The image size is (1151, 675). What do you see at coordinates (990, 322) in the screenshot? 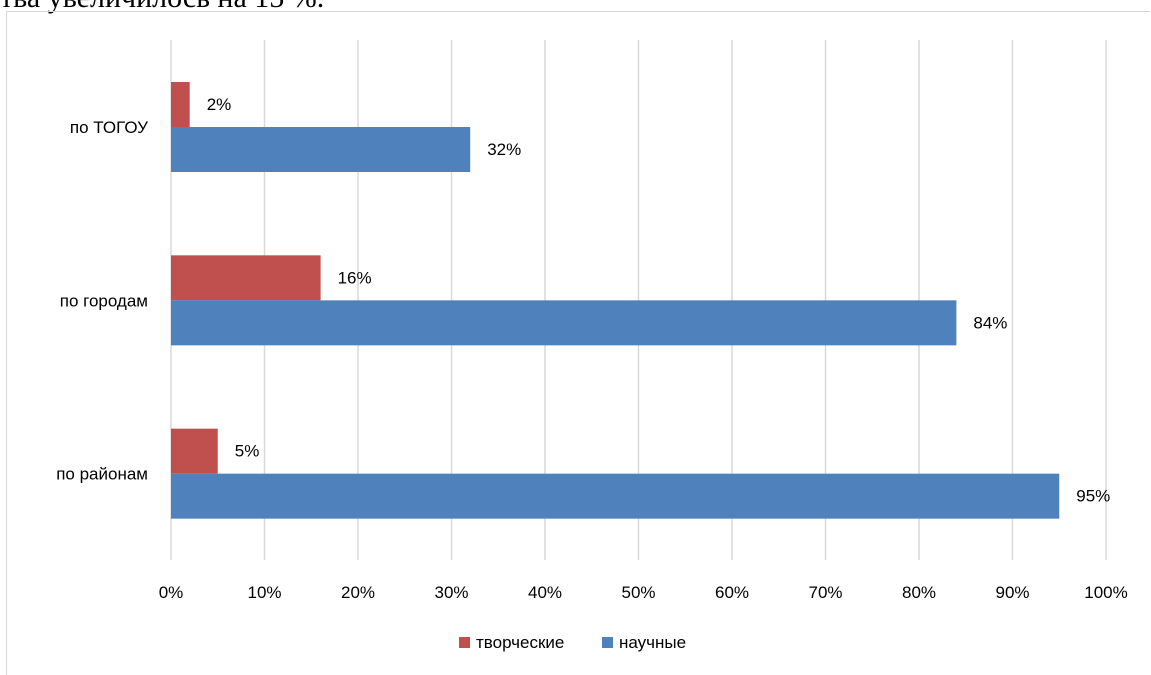
I see `data-label: 84%` at bounding box center [990, 322].